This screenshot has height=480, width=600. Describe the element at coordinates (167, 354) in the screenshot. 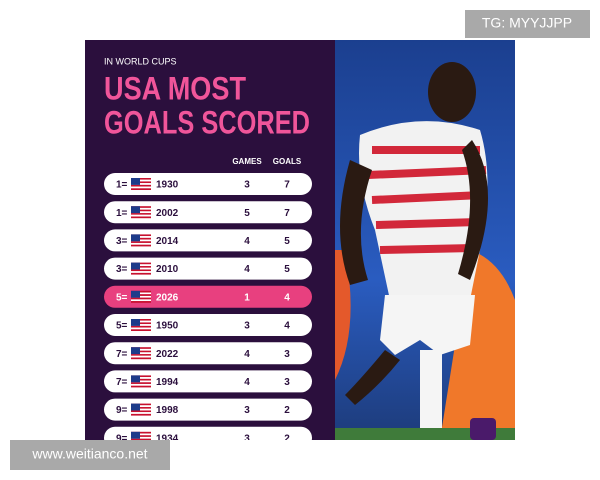

I see `year: 2022` at that location.